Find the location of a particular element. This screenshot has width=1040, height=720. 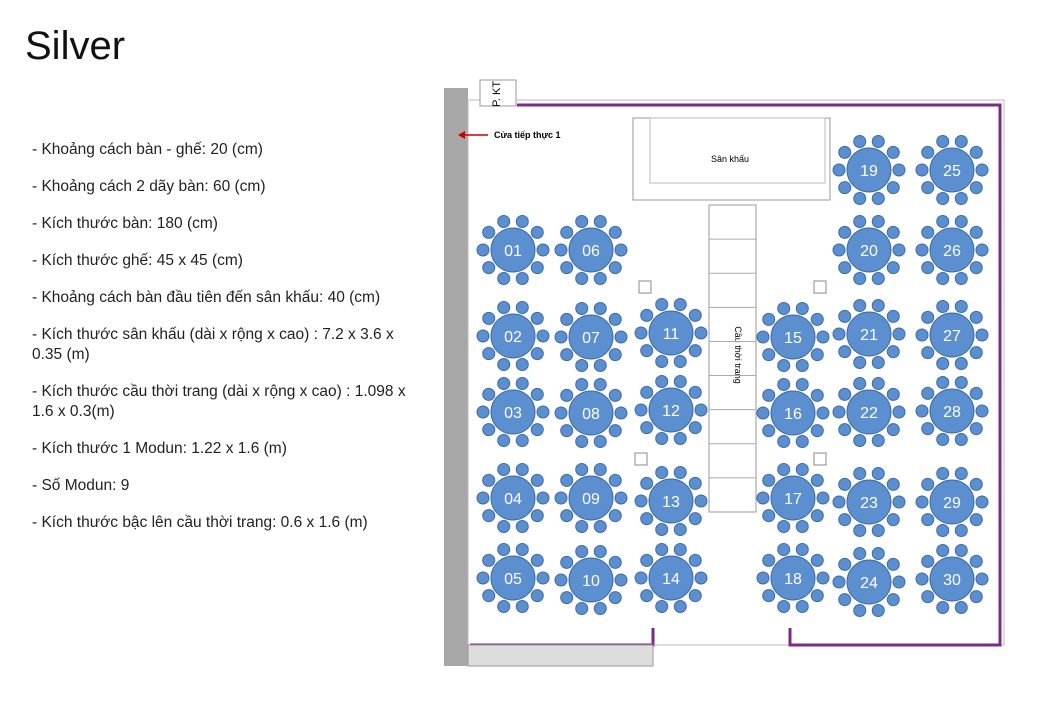

table: 11 is located at coordinates (671, 333).